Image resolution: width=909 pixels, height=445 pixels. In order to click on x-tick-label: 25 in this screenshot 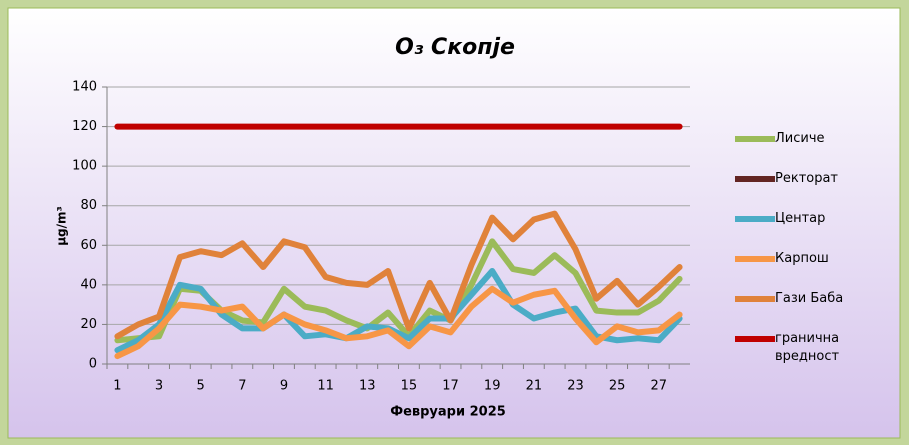, I will do `click(617, 386)`.